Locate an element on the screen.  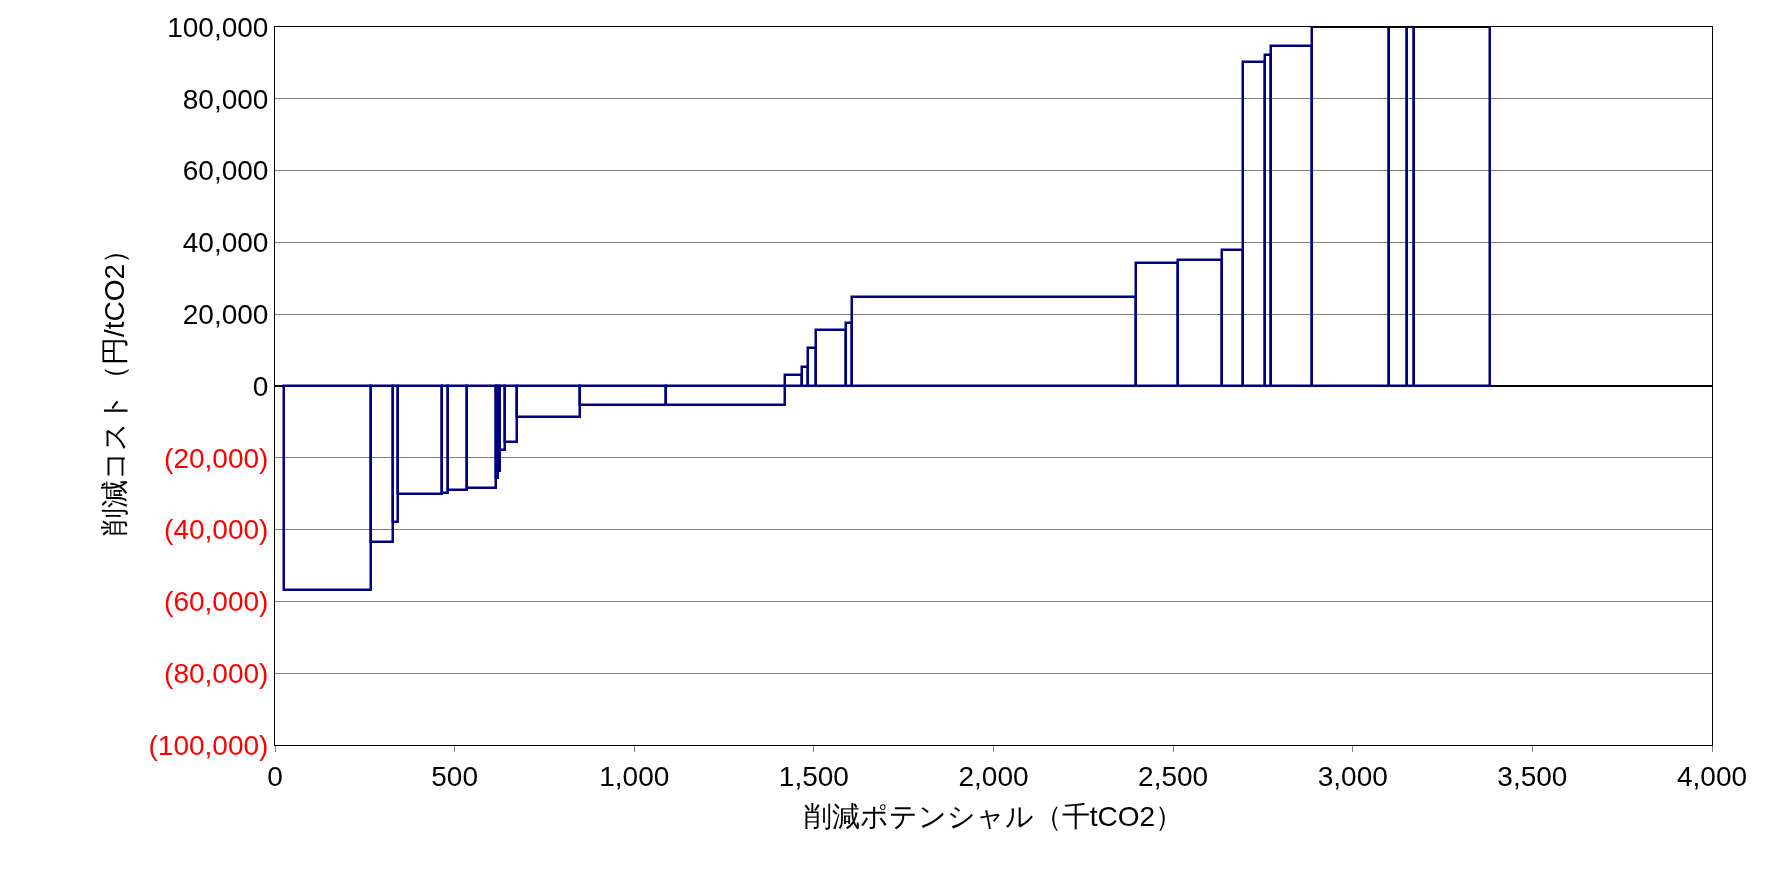
y-axis-title: 削減コスト（円/tCO2） is located at coordinates (115, 386).